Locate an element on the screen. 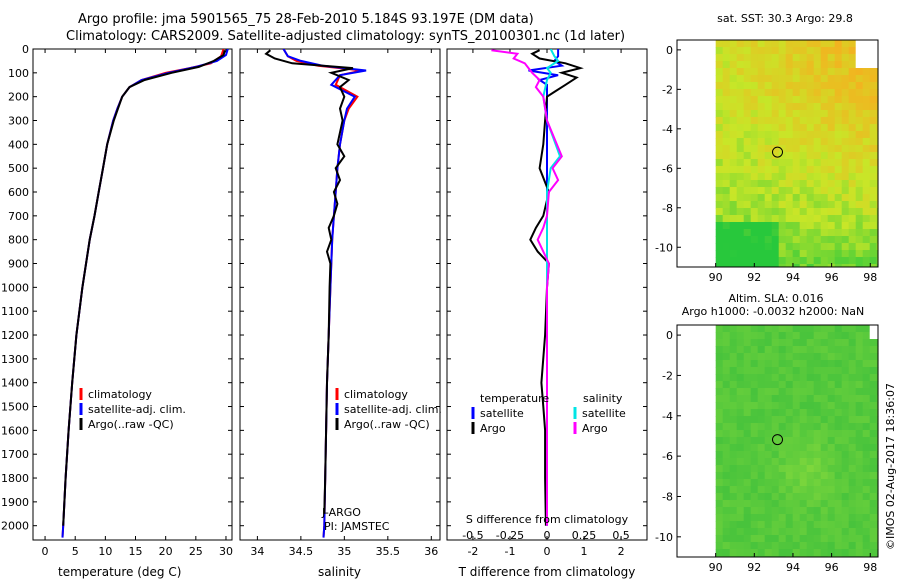 The width and height of the screenshot is (900, 580). depth-tick-label: 200 is located at coordinates (18, 97).